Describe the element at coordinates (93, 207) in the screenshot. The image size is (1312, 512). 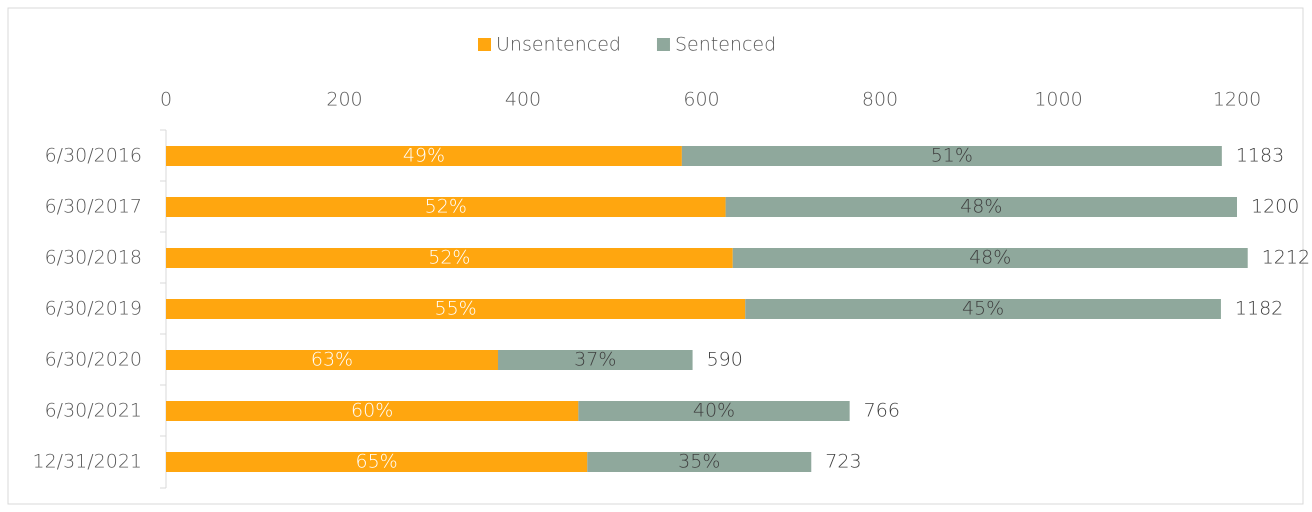
I see `y-tick-label: 6/30/2017` at that location.